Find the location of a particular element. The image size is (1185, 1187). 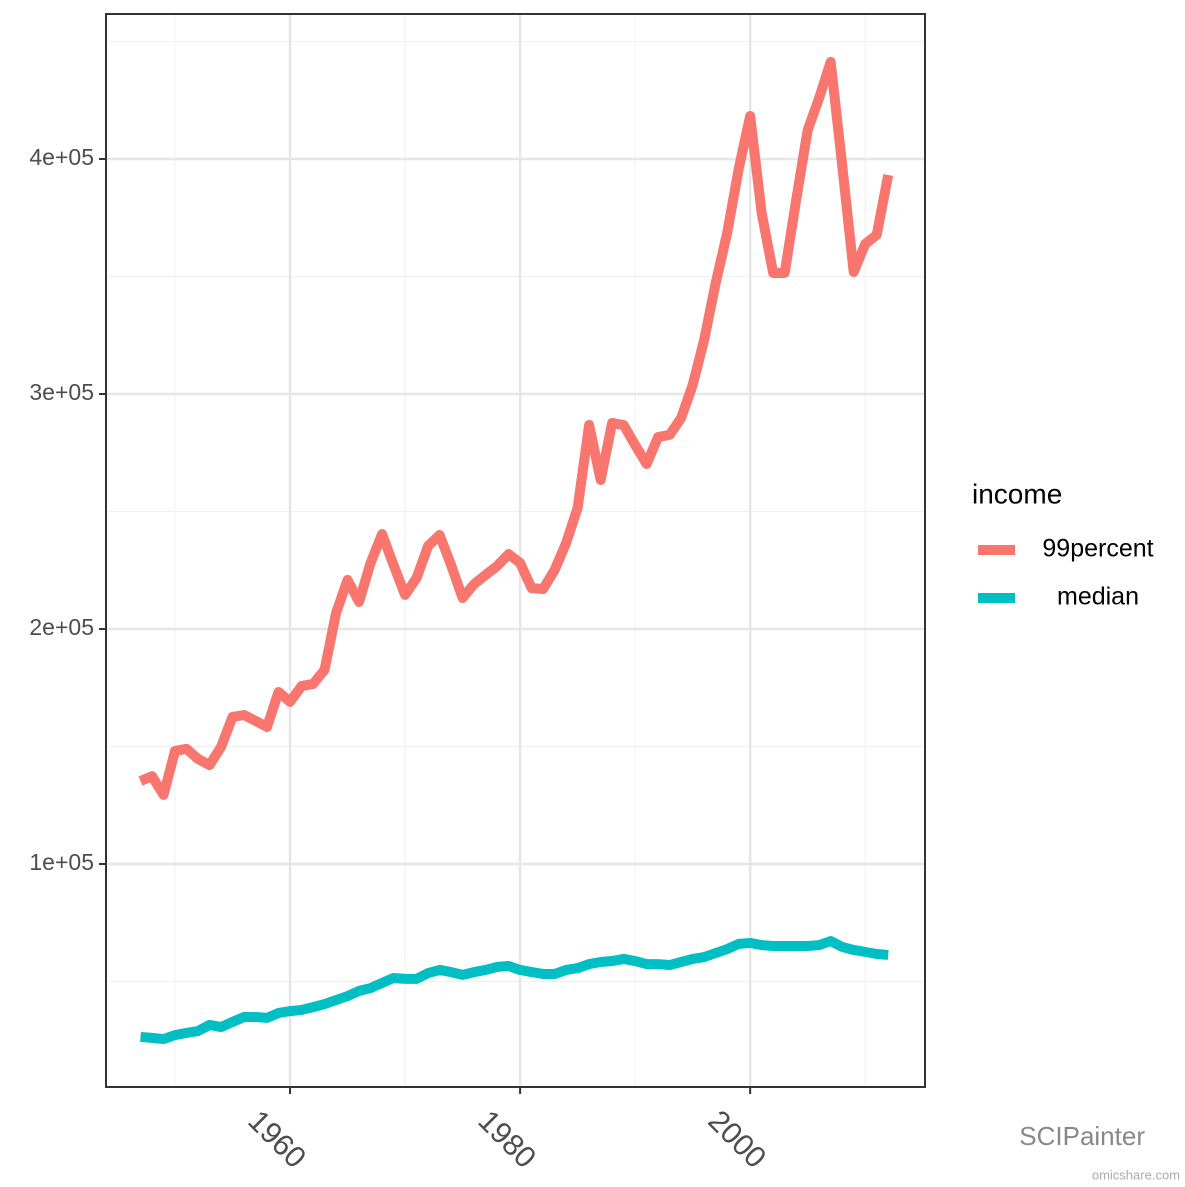

legend-label: 99percent is located at coordinates (1097, 549).